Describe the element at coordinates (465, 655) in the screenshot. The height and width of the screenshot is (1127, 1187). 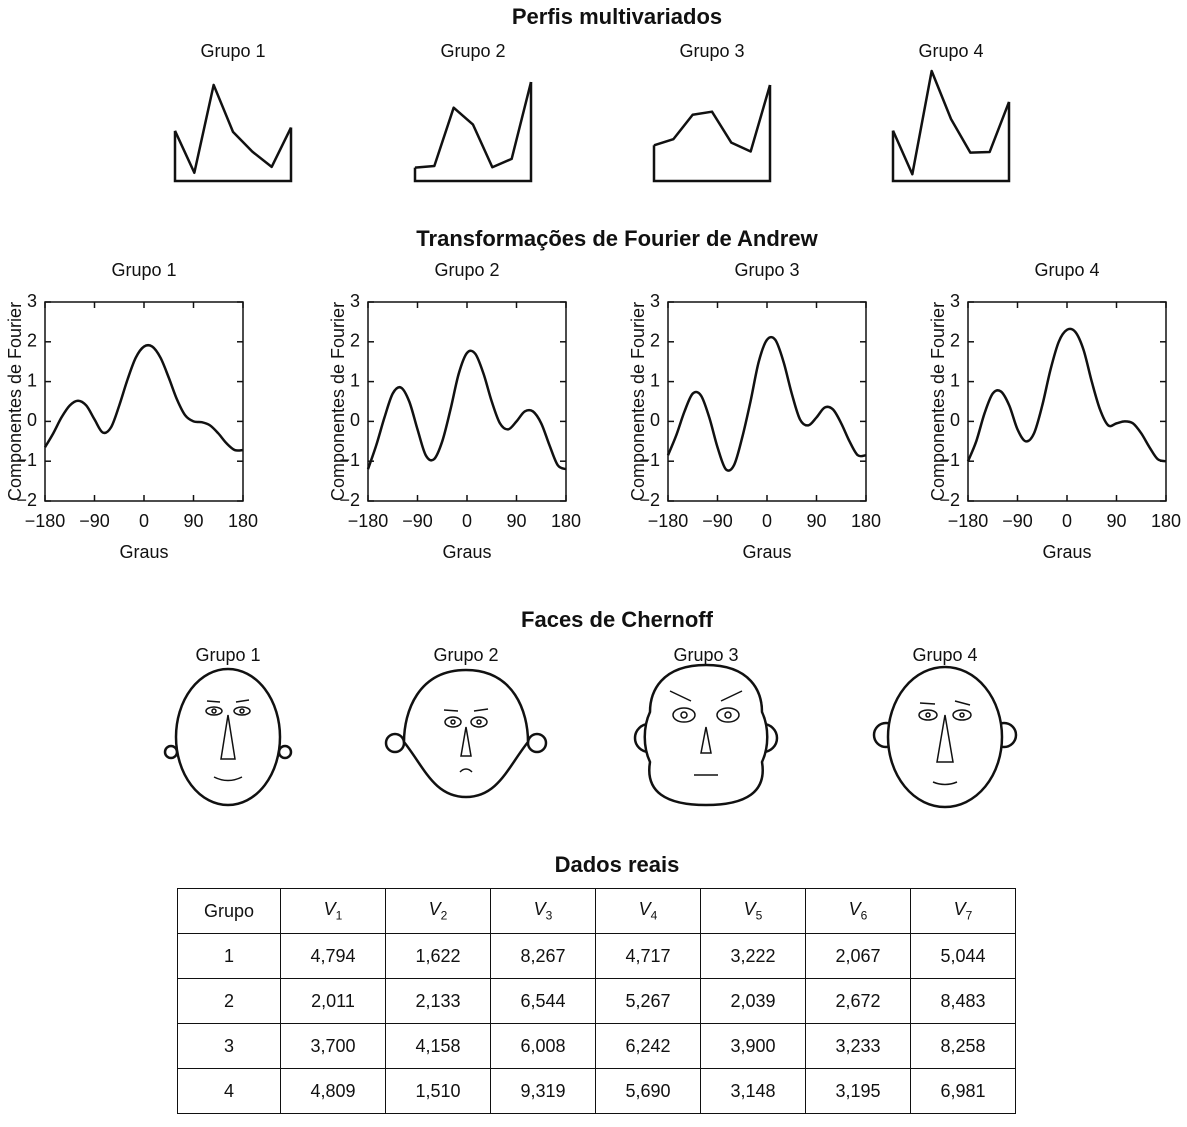
I see `face-title: Grupo 2` at that location.